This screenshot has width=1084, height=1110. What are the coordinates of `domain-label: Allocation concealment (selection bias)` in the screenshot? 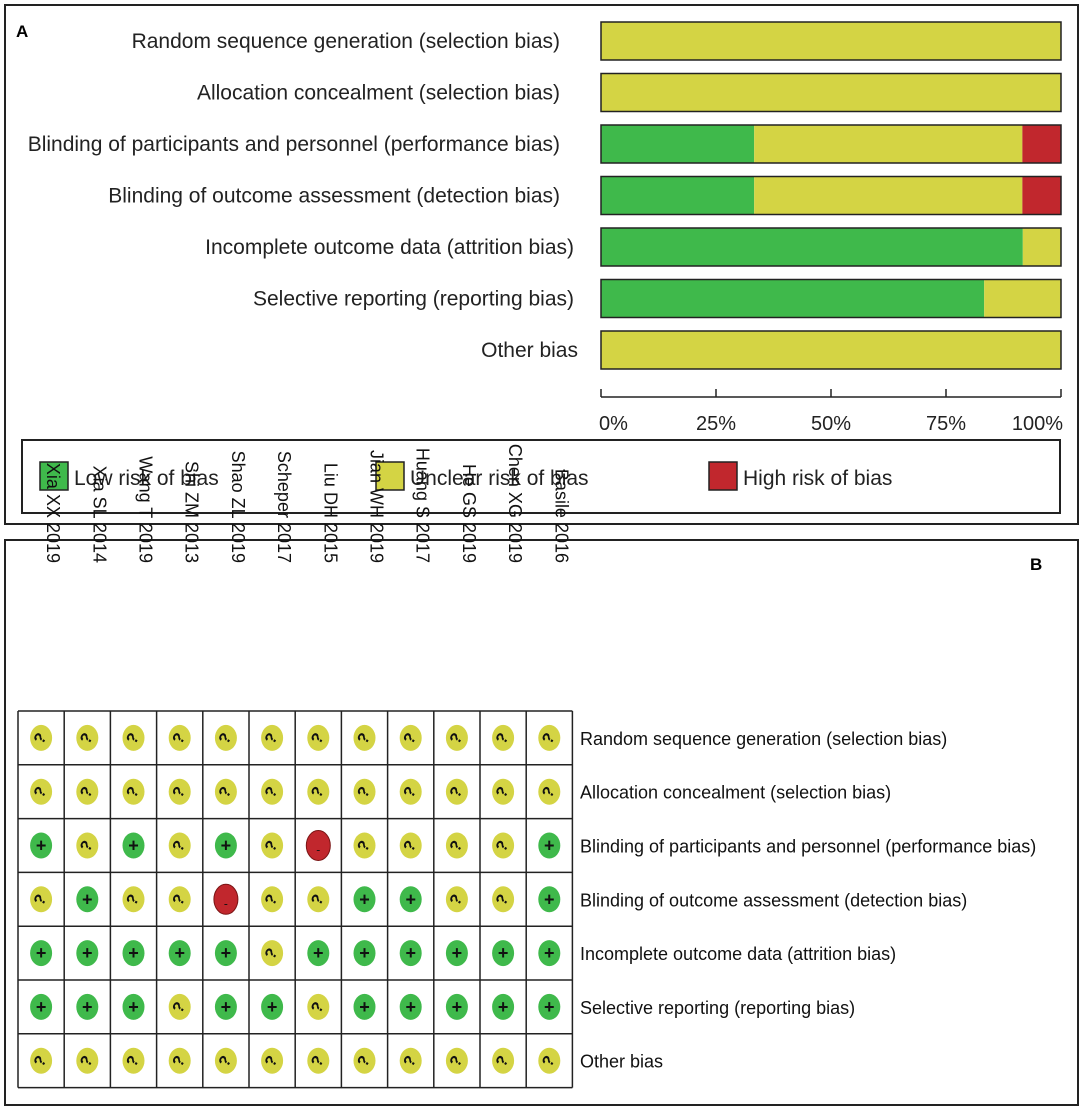 It's located at (735, 793).